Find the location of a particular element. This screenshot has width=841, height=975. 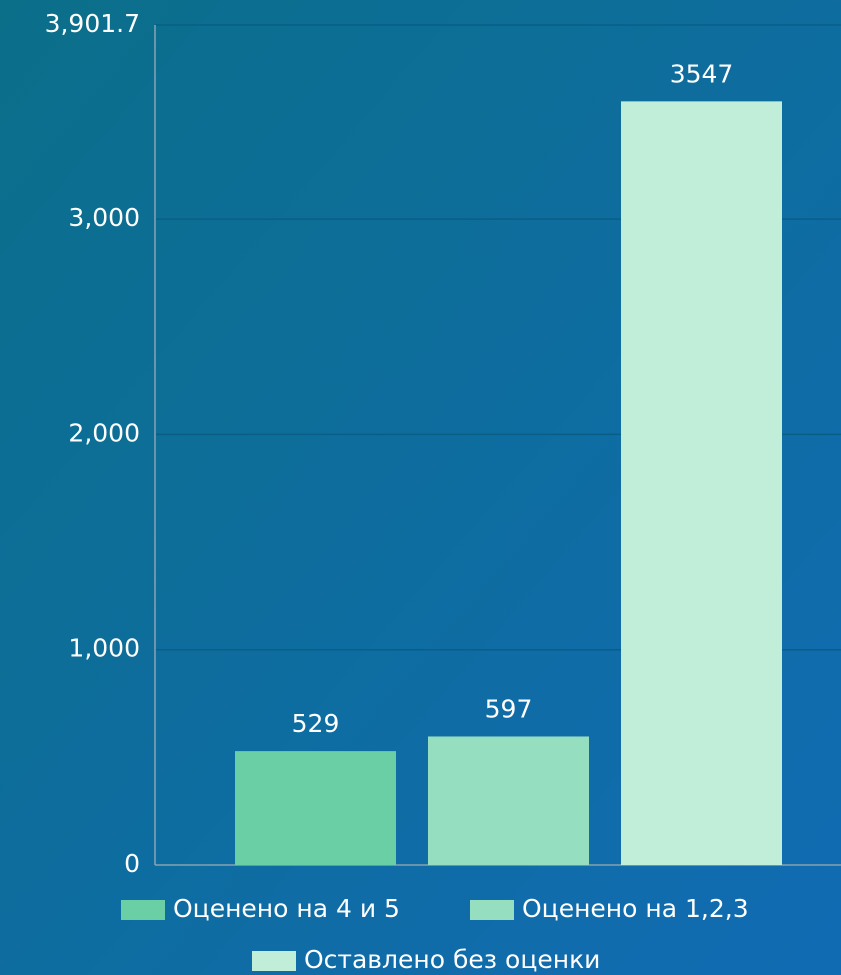

y-tick-label: 3,901.7 is located at coordinates (92, 23).